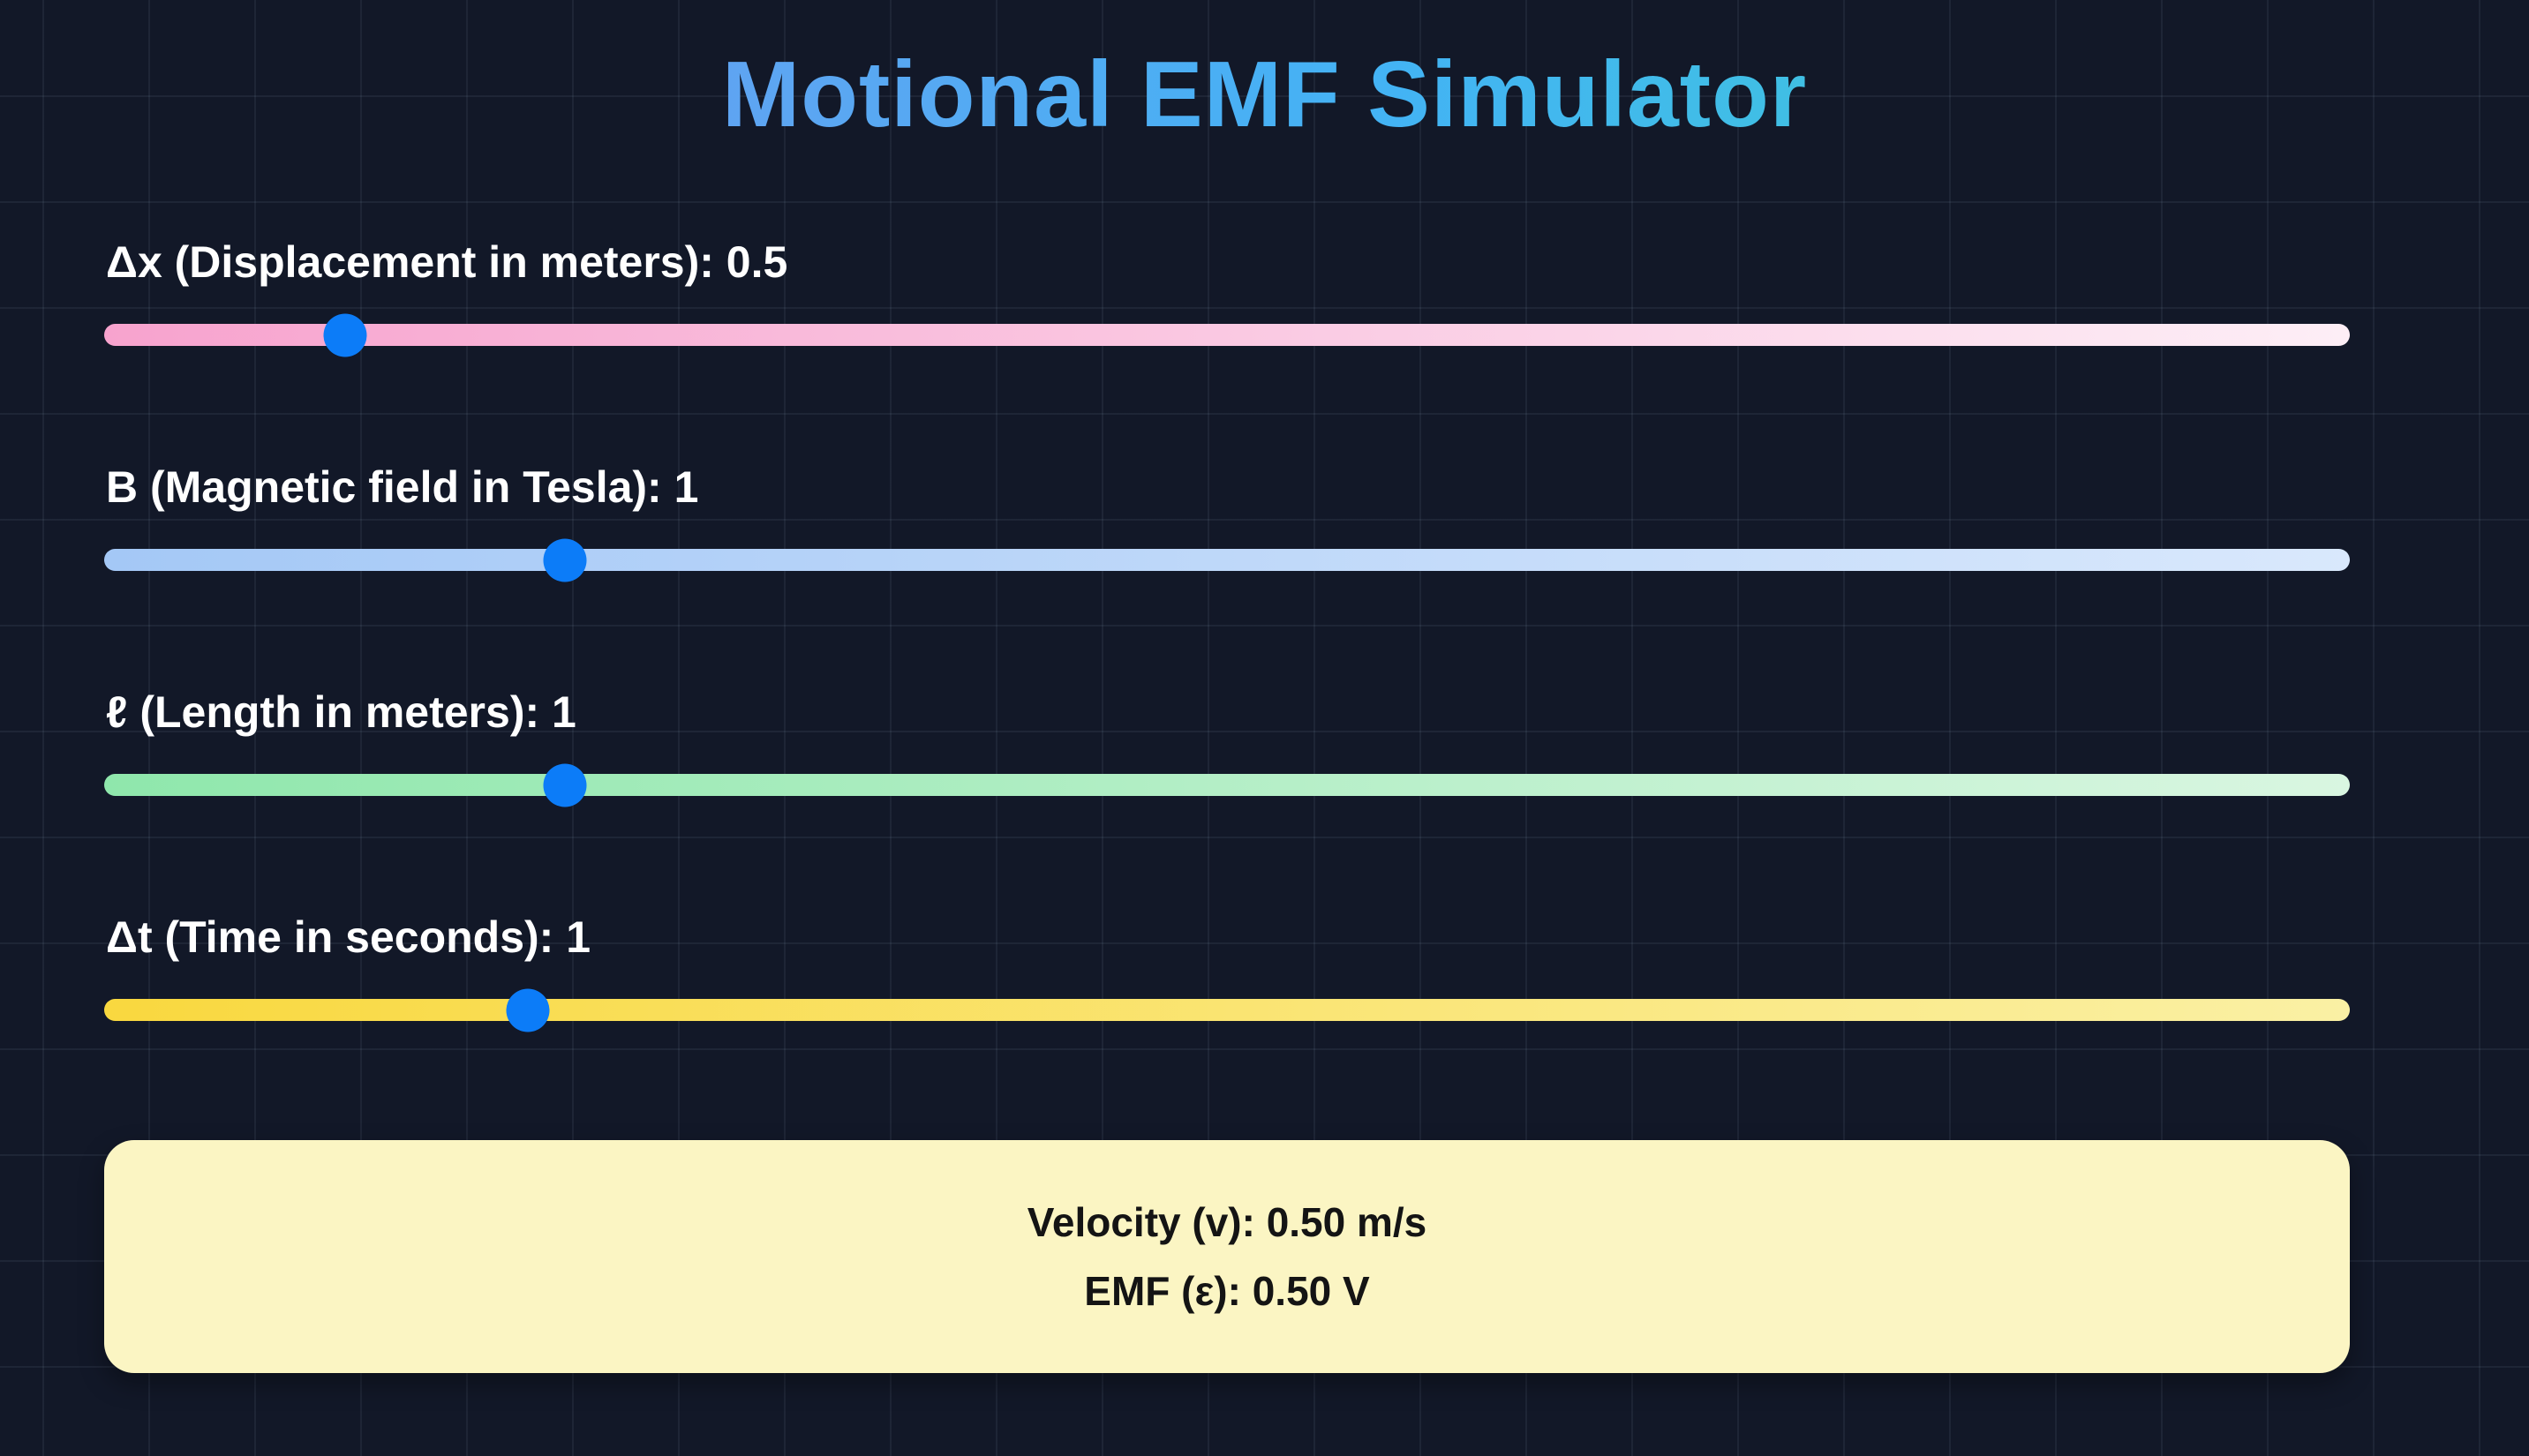  Describe the element at coordinates (565, 785) in the screenshot. I see `length-slider-thumb` at that location.